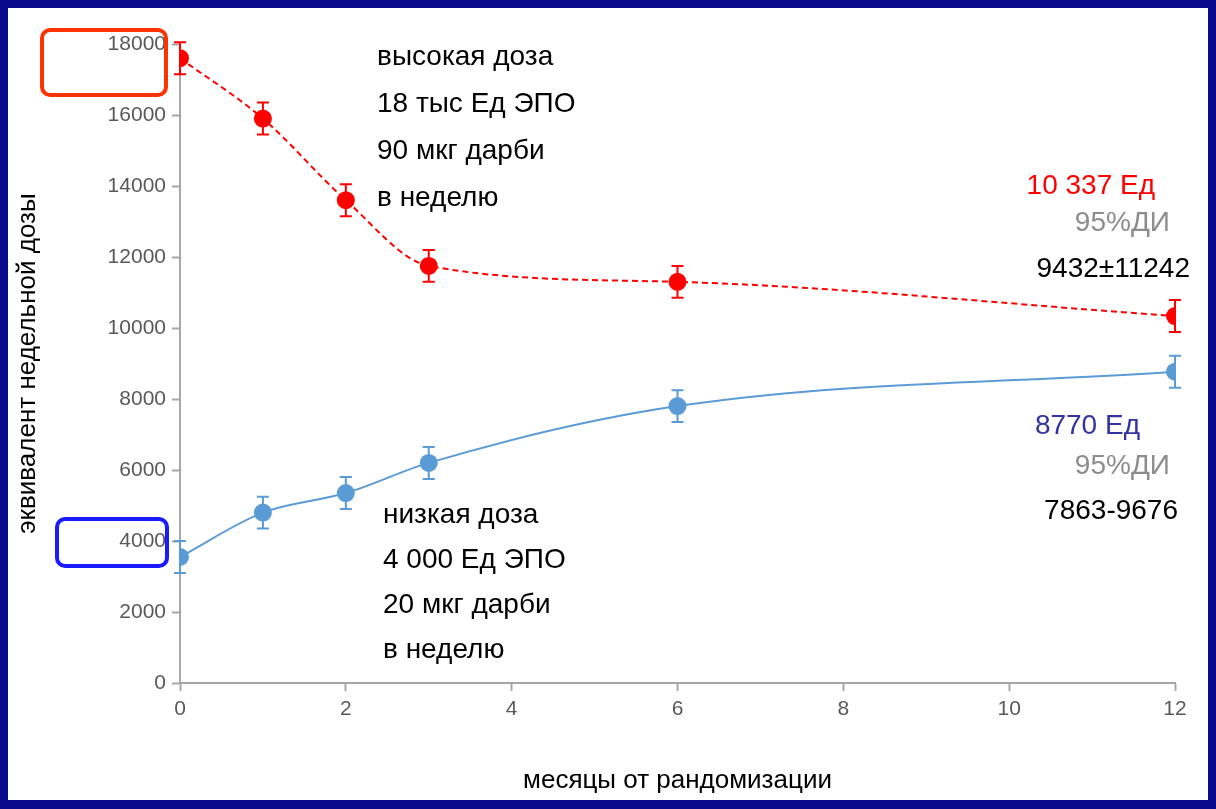 This screenshot has height=809, width=1216. I want to click on y-tick-label: 10000, so click(136, 326).